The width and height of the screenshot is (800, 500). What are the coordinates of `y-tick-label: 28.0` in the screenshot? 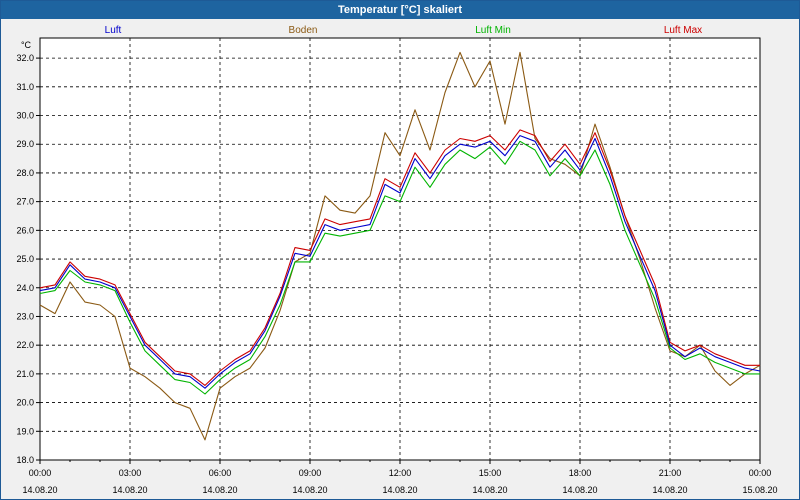 It's located at (25, 173).